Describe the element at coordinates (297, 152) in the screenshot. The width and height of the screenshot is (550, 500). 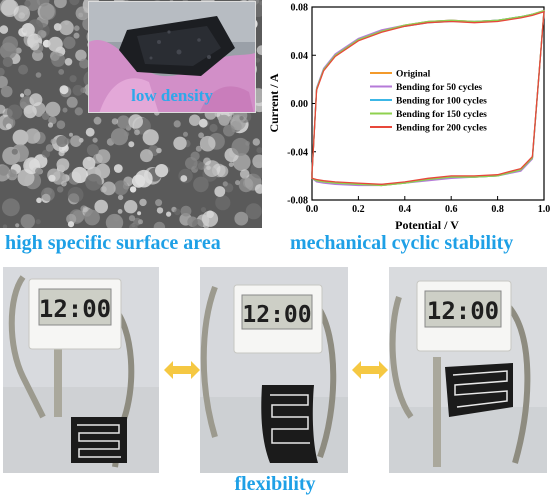
I see `y-tick-label: -0.04` at that location.